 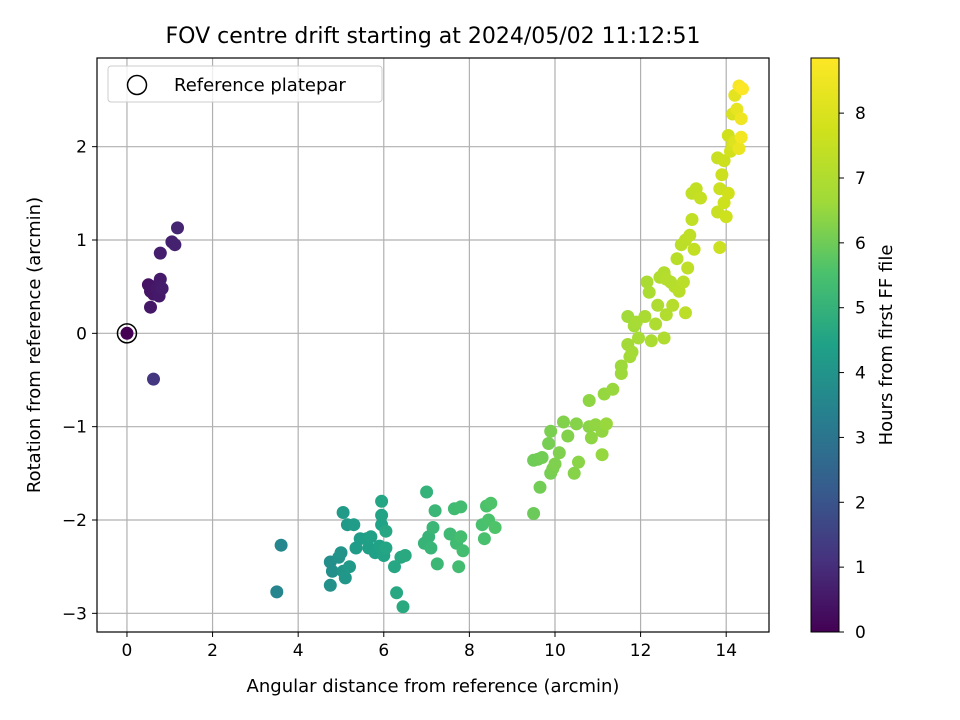 I want to click on legend-box, so click(x=245, y=84).